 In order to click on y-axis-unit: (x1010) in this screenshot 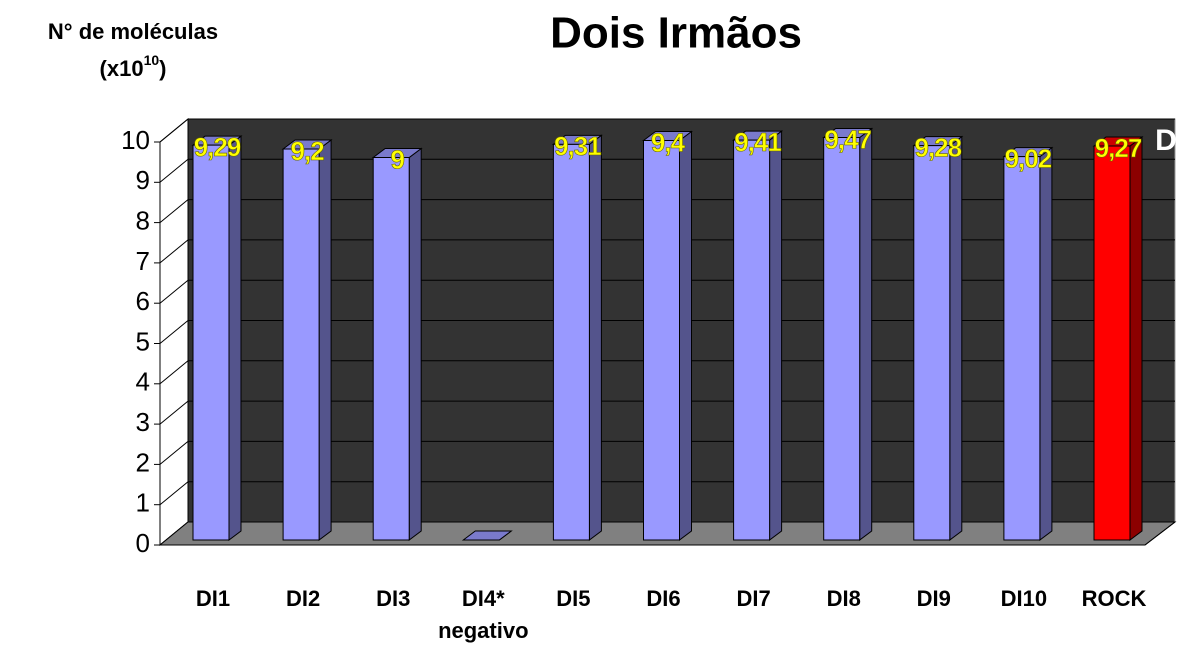, I will do `click(133, 66)`.